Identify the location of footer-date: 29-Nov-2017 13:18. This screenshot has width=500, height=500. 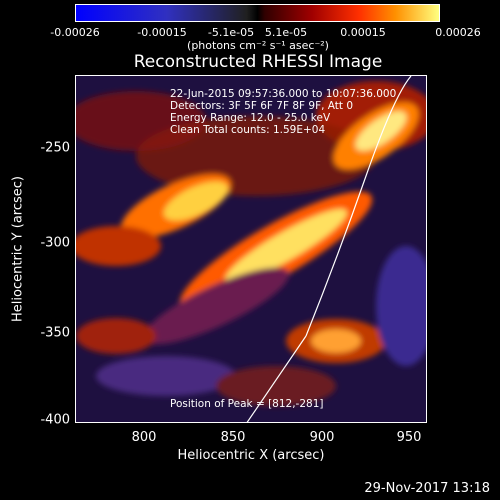
(427, 488).